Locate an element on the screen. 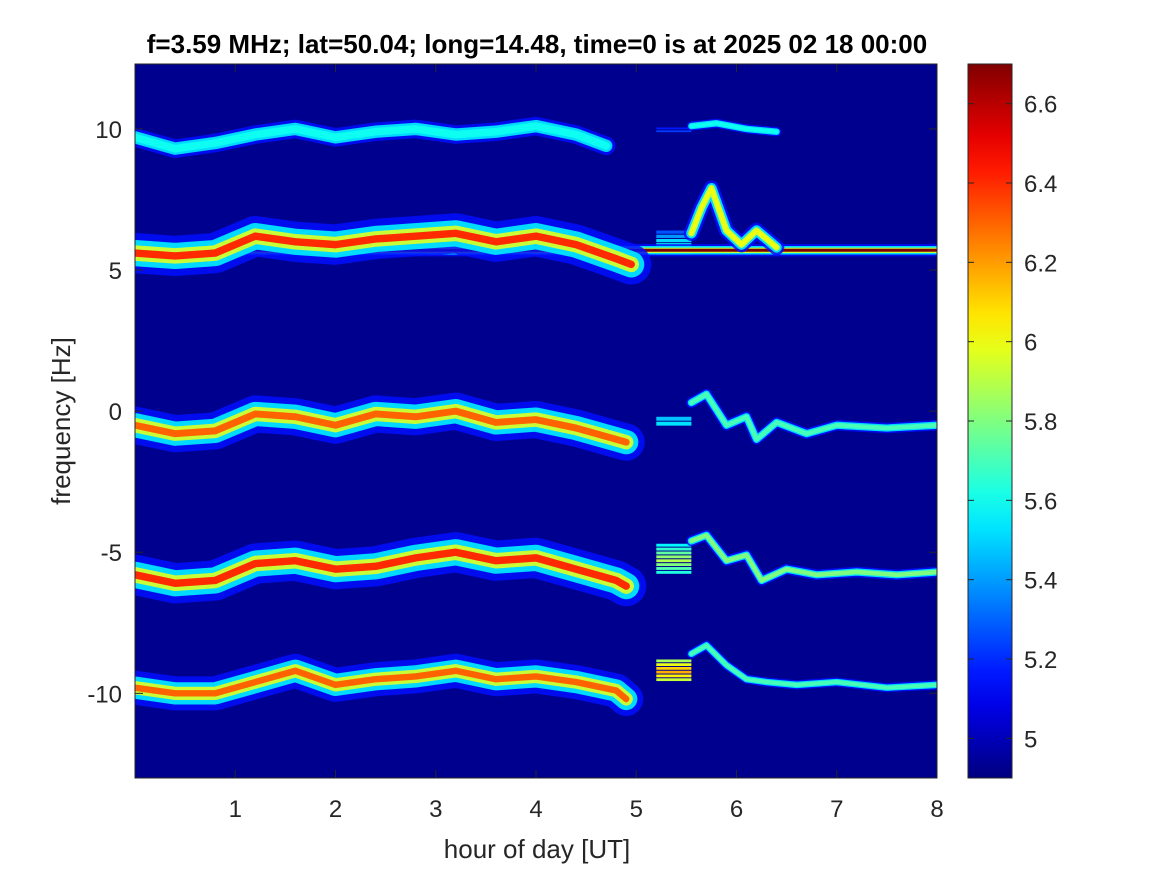 This screenshot has width=1167, height=875. colorbar-ticks: 5 5.2 5.4 5.6 5.8 6 6.2 6.4 6.6 is located at coordinates (1012, 422).